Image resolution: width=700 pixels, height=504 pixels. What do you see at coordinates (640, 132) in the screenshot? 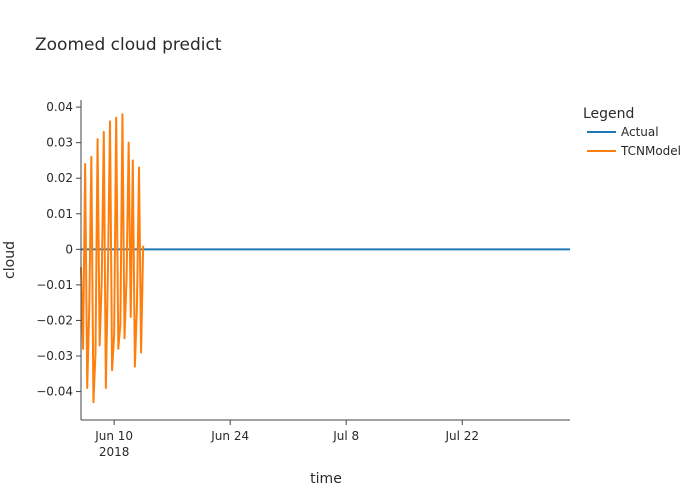
I see `legend-label-actual: Actual` at bounding box center [640, 132].